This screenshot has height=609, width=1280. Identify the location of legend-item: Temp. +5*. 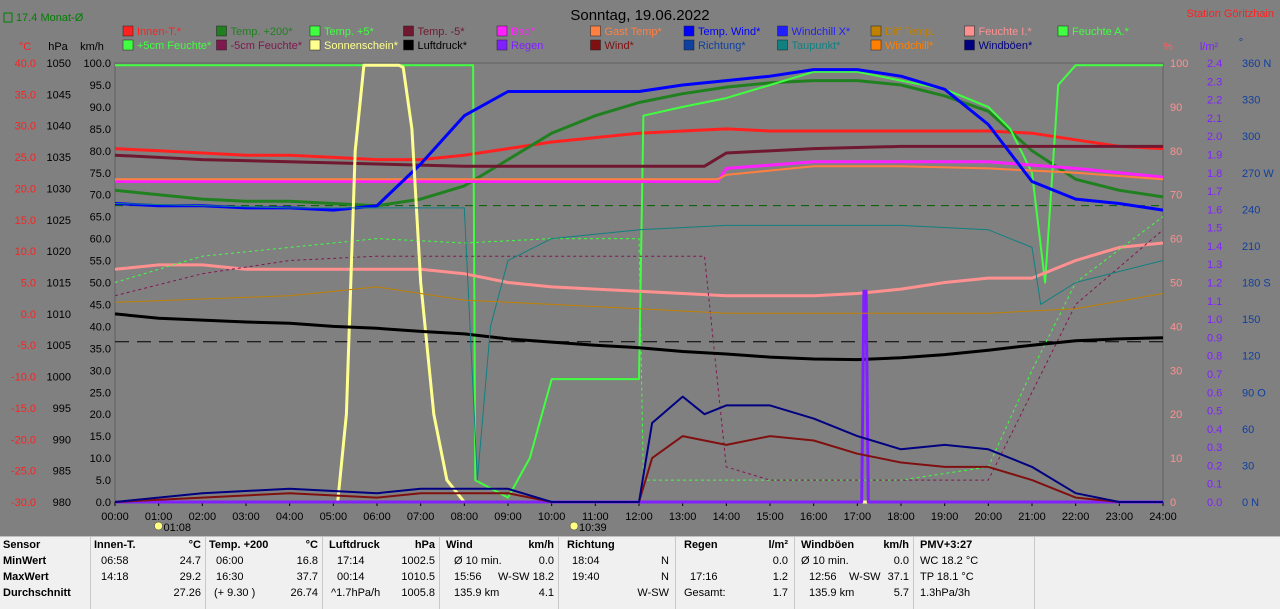
(349, 32).